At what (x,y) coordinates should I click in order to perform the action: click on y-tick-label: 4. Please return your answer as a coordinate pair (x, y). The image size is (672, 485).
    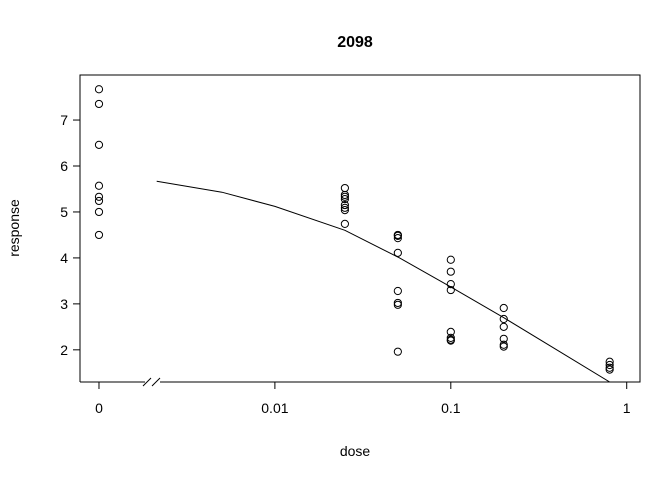
    Looking at the image, I should click on (64, 258).